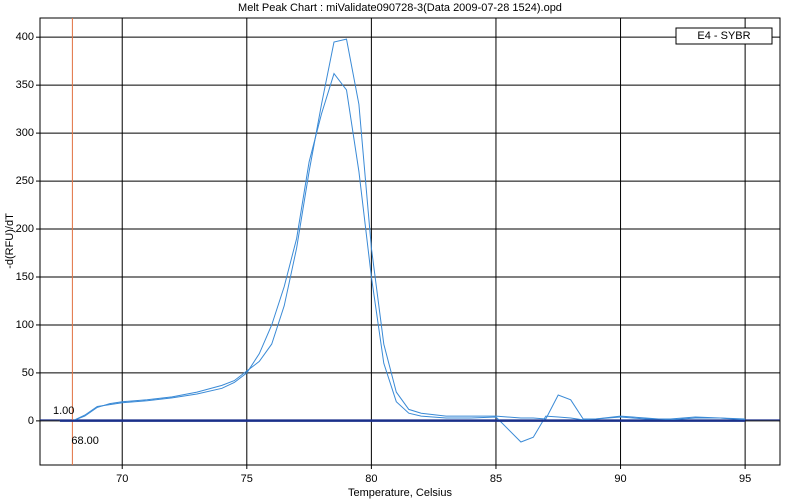 The width and height of the screenshot is (800, 500). Describe the element at coordinates (25, 325) in the screenshot. I see `y-tick-label: 100` at that location.